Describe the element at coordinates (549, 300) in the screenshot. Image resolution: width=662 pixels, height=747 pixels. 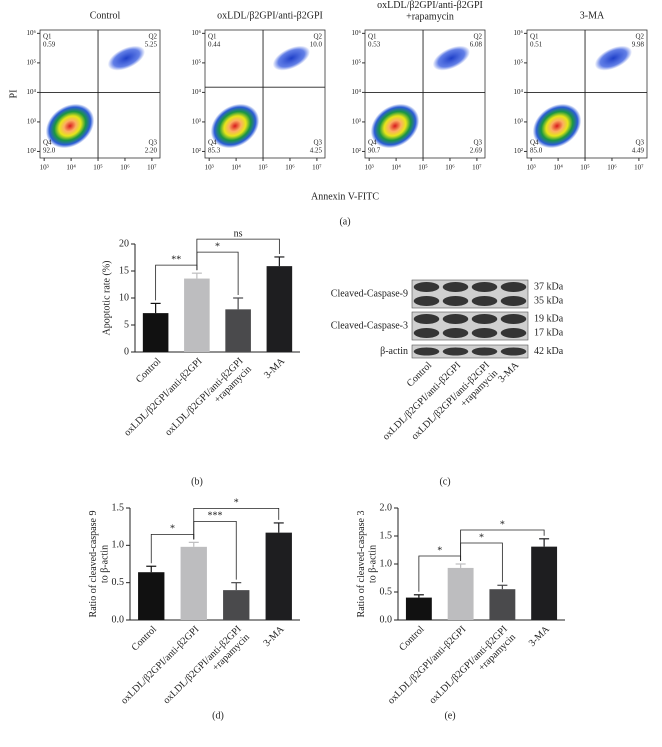
I see `band-size: 35 kDa` at that location.